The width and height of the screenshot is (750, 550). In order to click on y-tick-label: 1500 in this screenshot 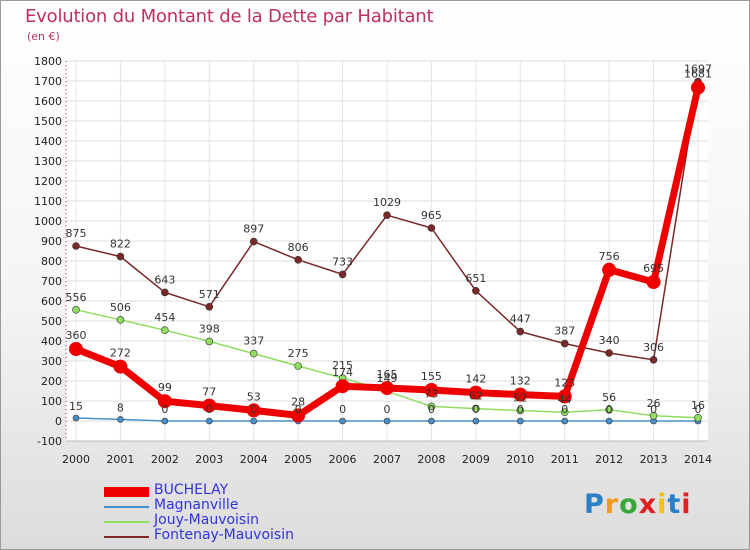, I will do `click(48, 121)`.